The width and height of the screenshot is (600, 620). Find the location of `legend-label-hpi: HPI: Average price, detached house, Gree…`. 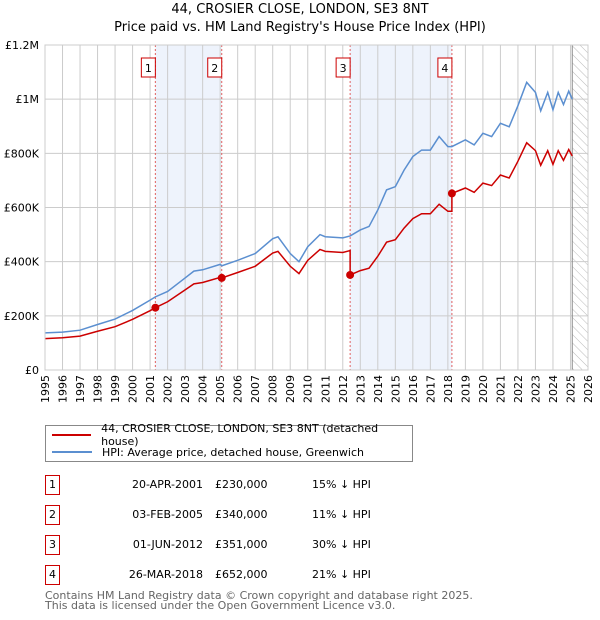

legend-label-hpi: HPI: Average price, detached house, Gree… is located at coordinates (233, 452).